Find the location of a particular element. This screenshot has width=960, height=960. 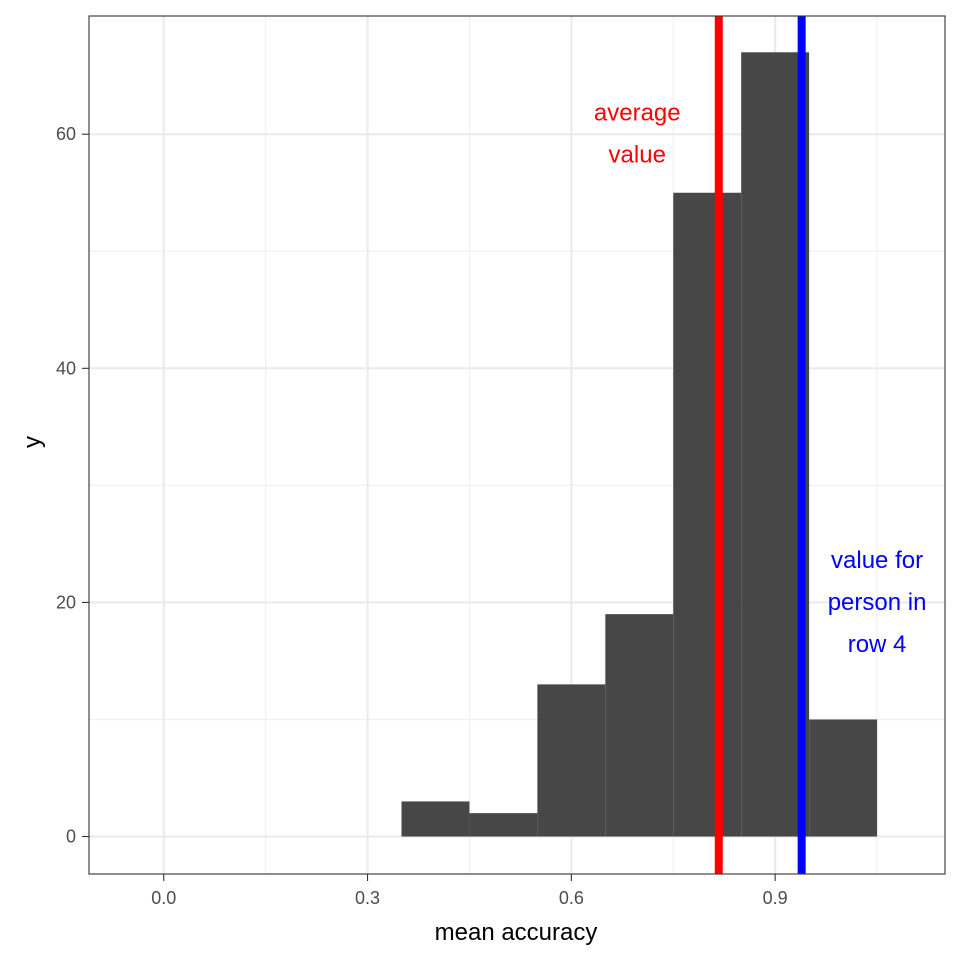

x-axis-ticks: 0.0 0.3 0.6 0.9 is located at coordinates (469, 891).